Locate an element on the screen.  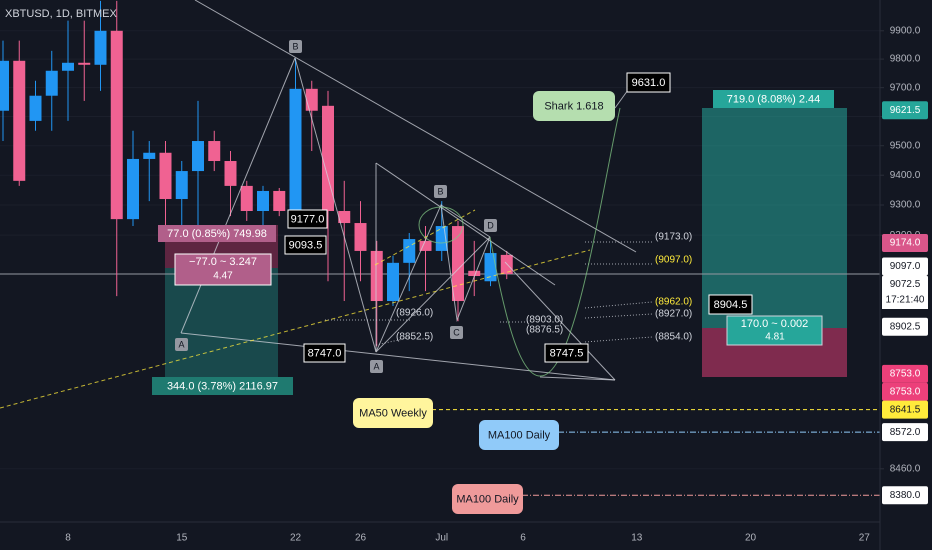
price-marker-label: 9072.5 is located at coordinates (905, 284).